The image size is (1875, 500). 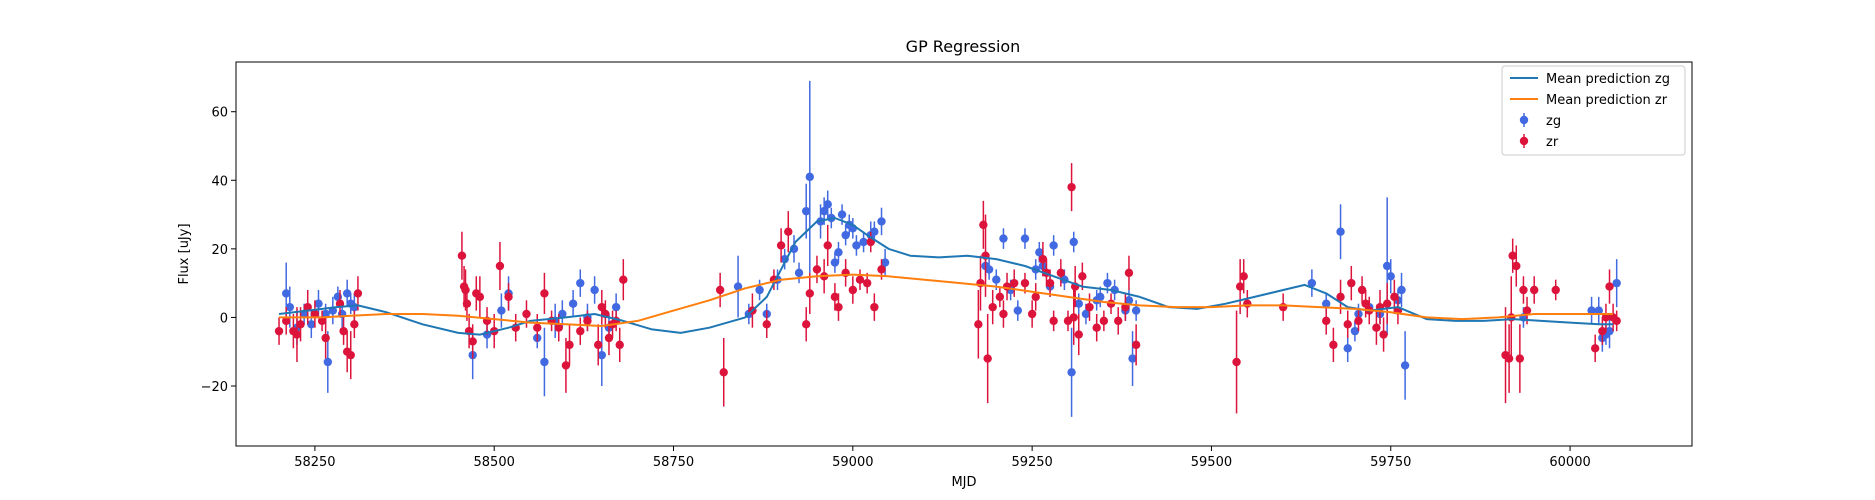 I want to click on line-mean-prediction-zr, so click(x=946, y=300).